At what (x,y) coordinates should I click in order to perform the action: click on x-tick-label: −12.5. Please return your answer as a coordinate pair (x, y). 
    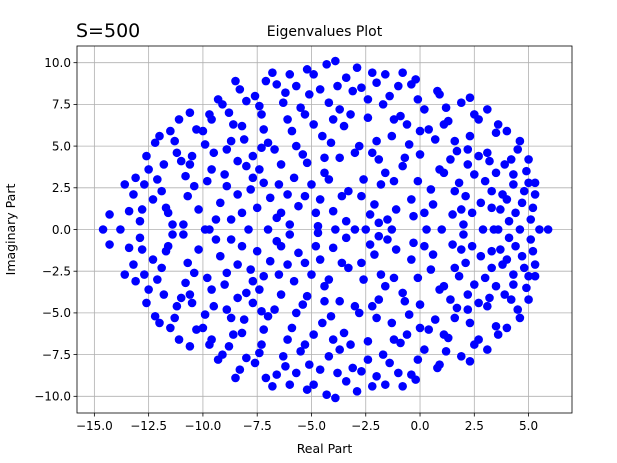
    Looking at the image, I should click on (148, 426).